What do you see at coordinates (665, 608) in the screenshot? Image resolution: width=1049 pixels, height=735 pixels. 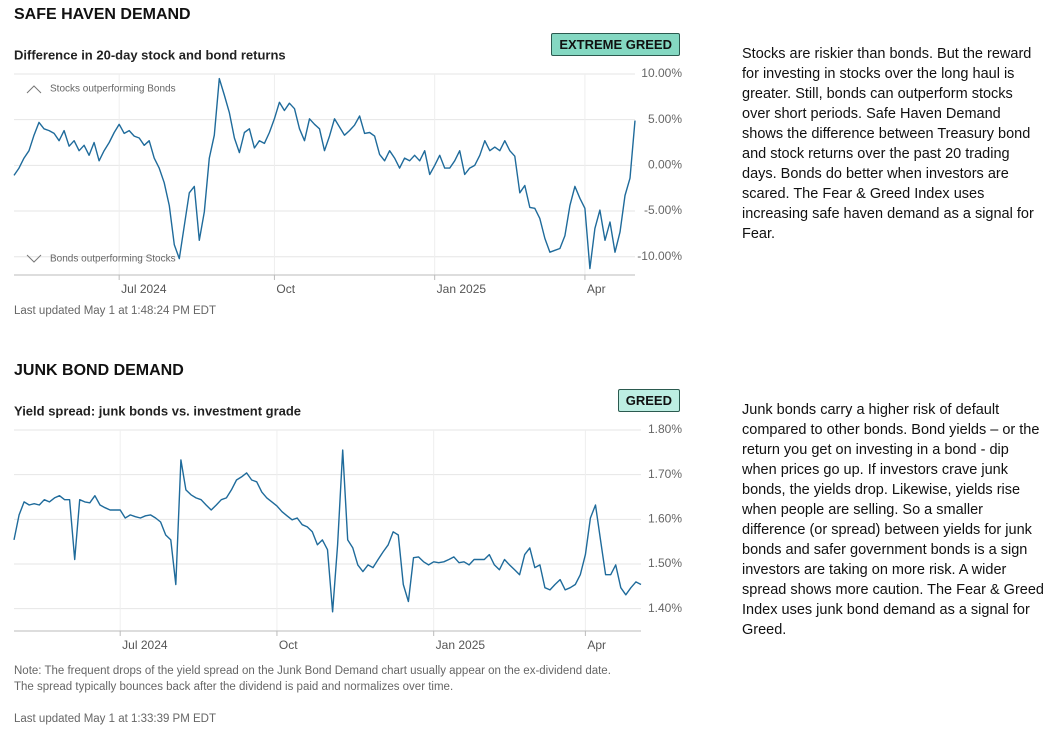 I see `y-tick-label: 1.40%` at bounding box center [665, 608].